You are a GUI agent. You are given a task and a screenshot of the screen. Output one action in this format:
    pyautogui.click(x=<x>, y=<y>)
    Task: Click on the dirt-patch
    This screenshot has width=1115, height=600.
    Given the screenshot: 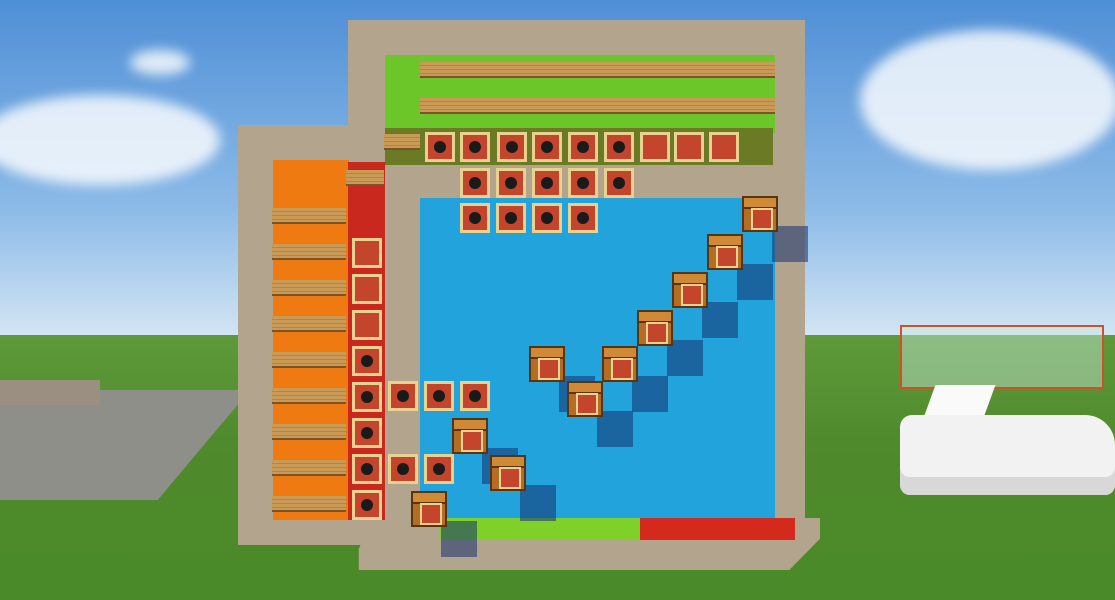 What is the action you would take?
    pyautogui.click(x=50, y=392)
    